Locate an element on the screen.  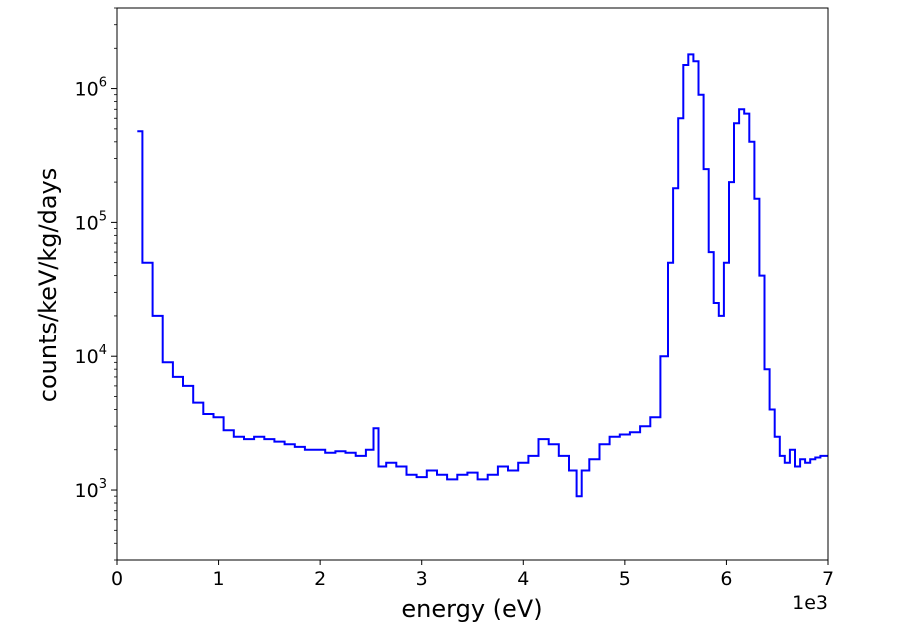
y-tick-label: 10⁶ is located at coordinates (91, 88).